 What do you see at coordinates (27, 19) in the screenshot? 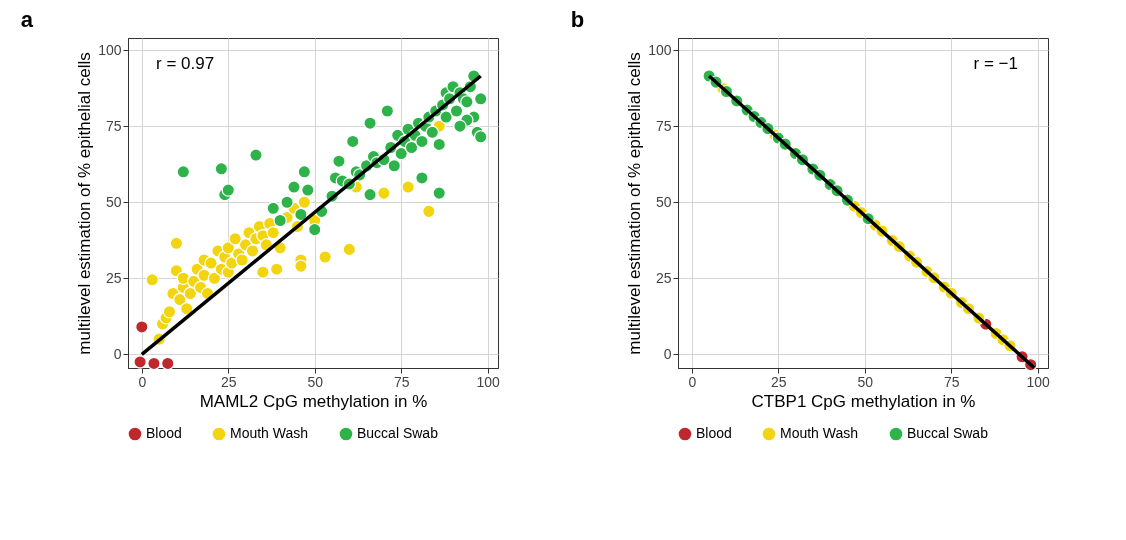
I see `chart-title: a` at bounding box center [27, 19].